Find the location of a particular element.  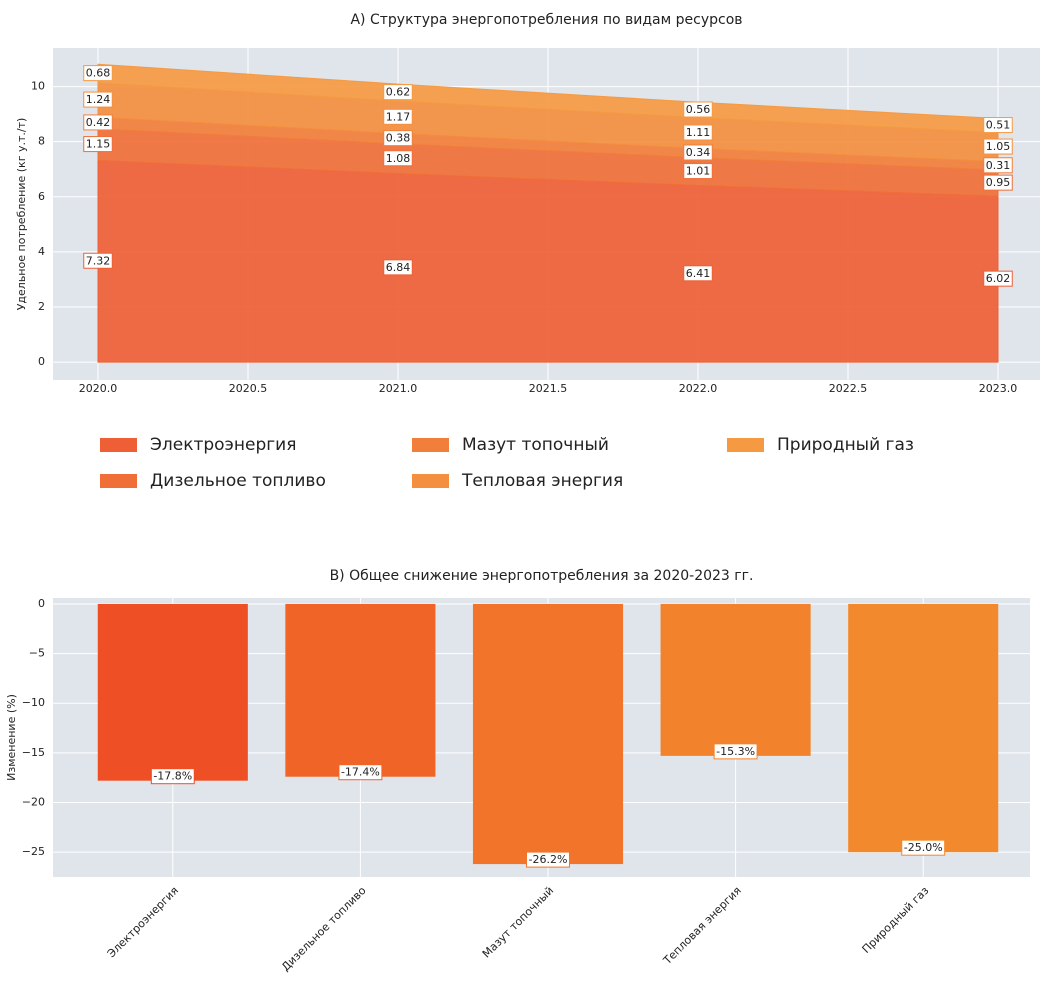

value-label: 0.95 is located at coordinates (998, 182).